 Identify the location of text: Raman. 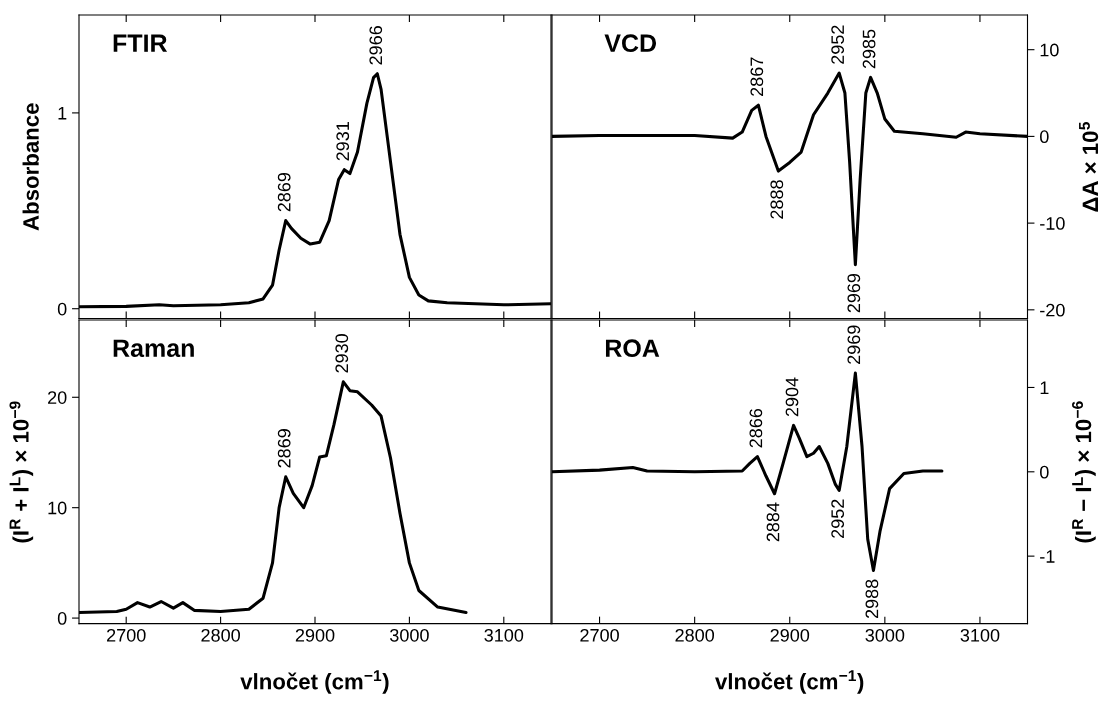
(153, 348).